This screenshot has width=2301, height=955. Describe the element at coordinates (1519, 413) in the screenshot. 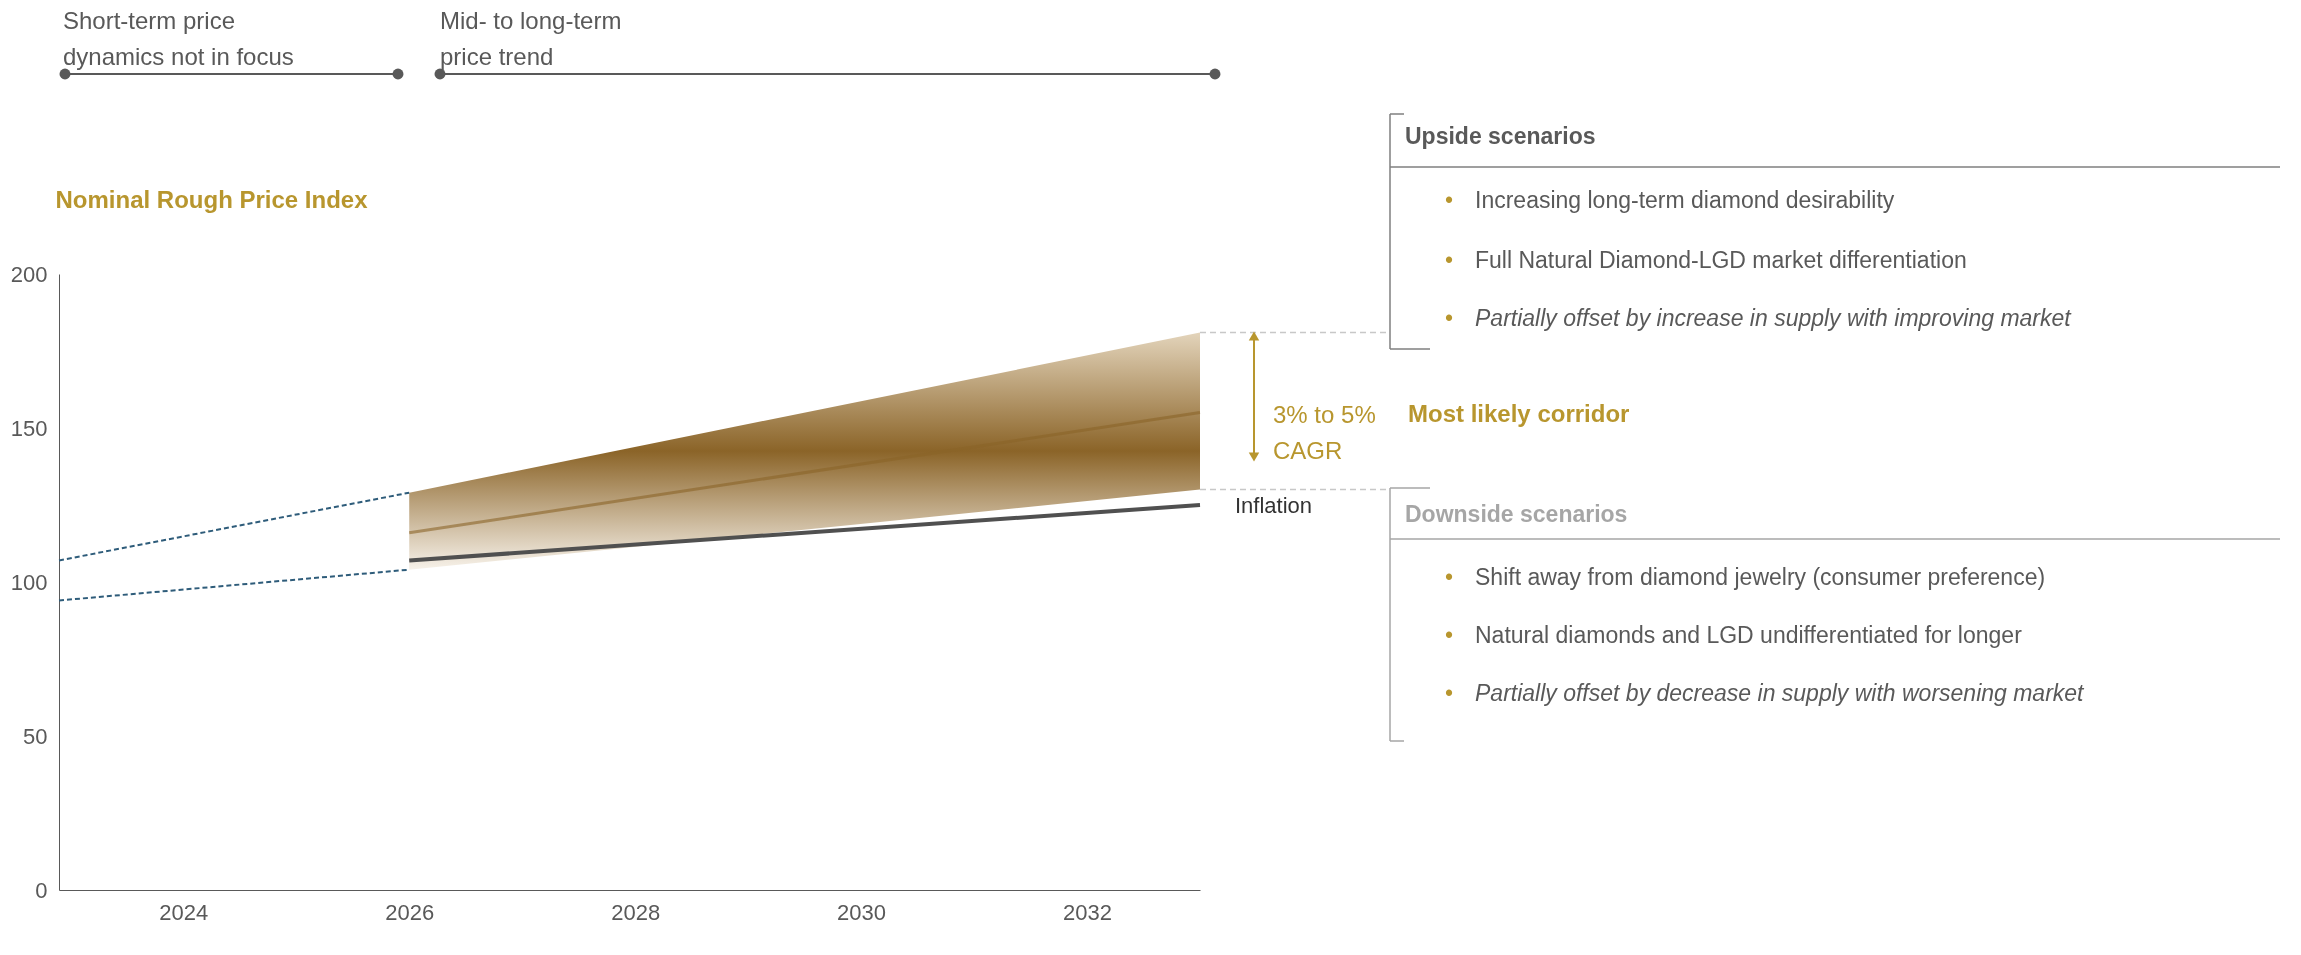

I see `text: Most likely corridor` at that location.